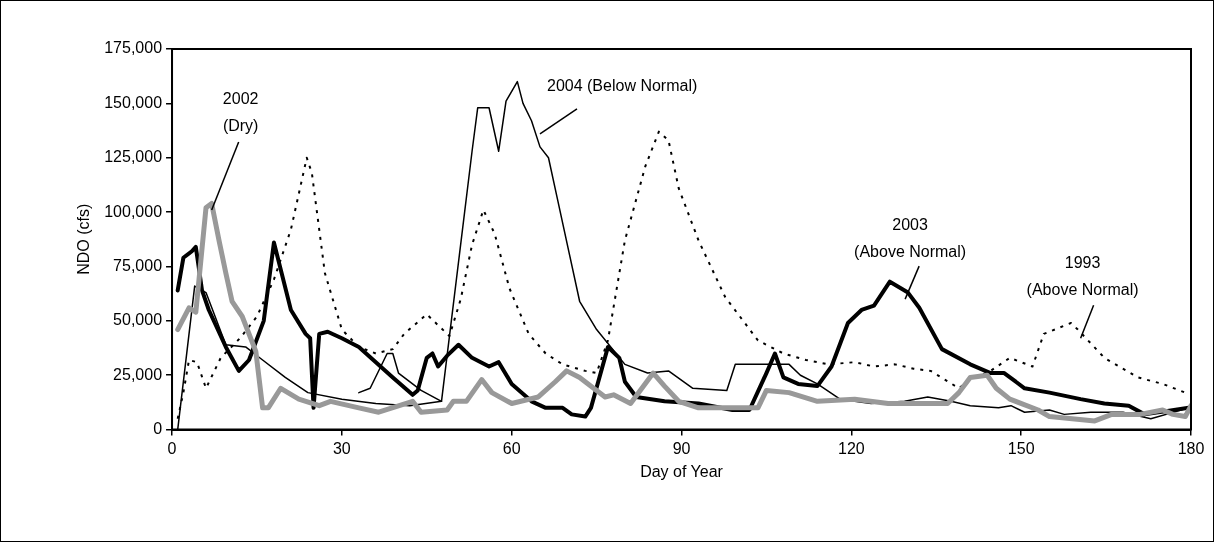  I want to click on annotation: 2004 (Below Normal), so click(622, 86).